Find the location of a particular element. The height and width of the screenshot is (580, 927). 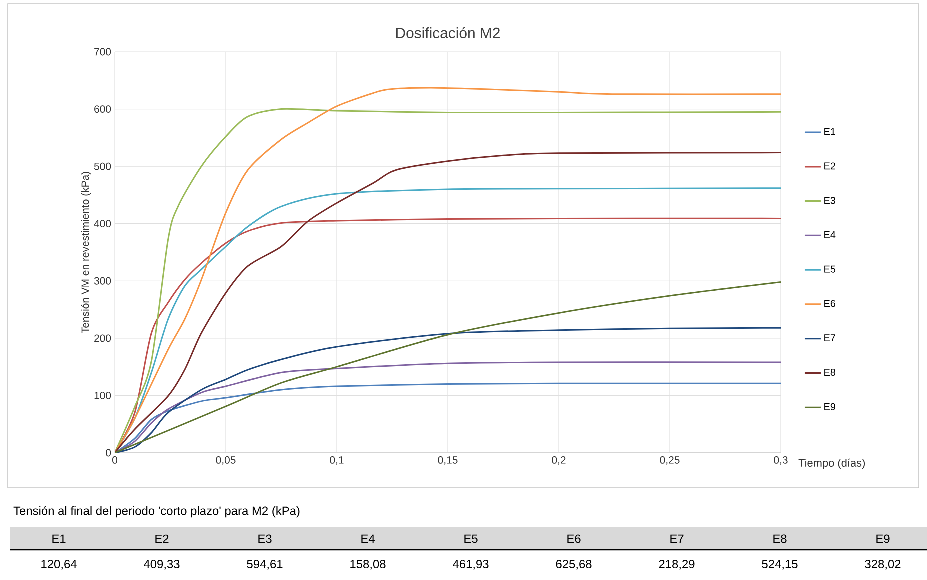

y-tick-label: 100 is located at coordinates (103, 396).